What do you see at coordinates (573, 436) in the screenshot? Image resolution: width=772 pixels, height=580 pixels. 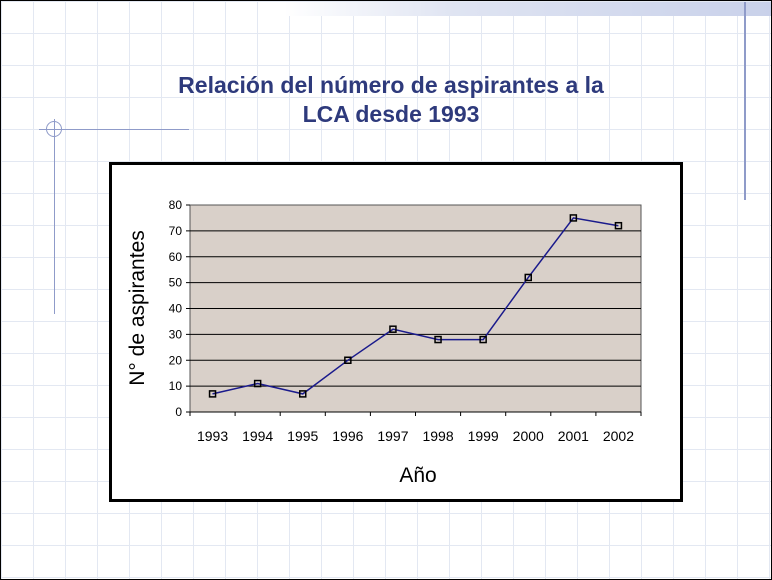 I see `x-tick-label: 2001` at bounding box center [573, 436].